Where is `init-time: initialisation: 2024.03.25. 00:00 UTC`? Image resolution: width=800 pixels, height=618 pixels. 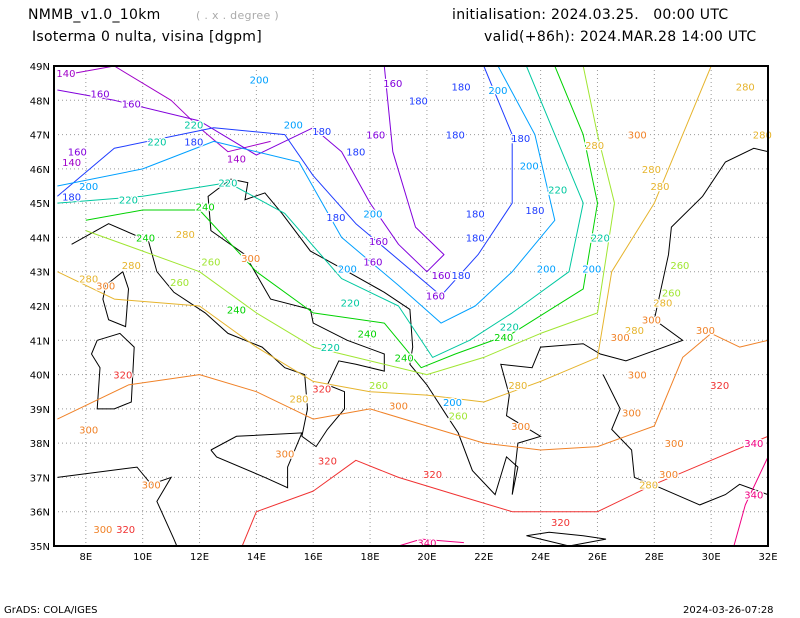 init-time: initialisation: 2024.03.25. 00:00 UTC is located at coordinates (590, 15).